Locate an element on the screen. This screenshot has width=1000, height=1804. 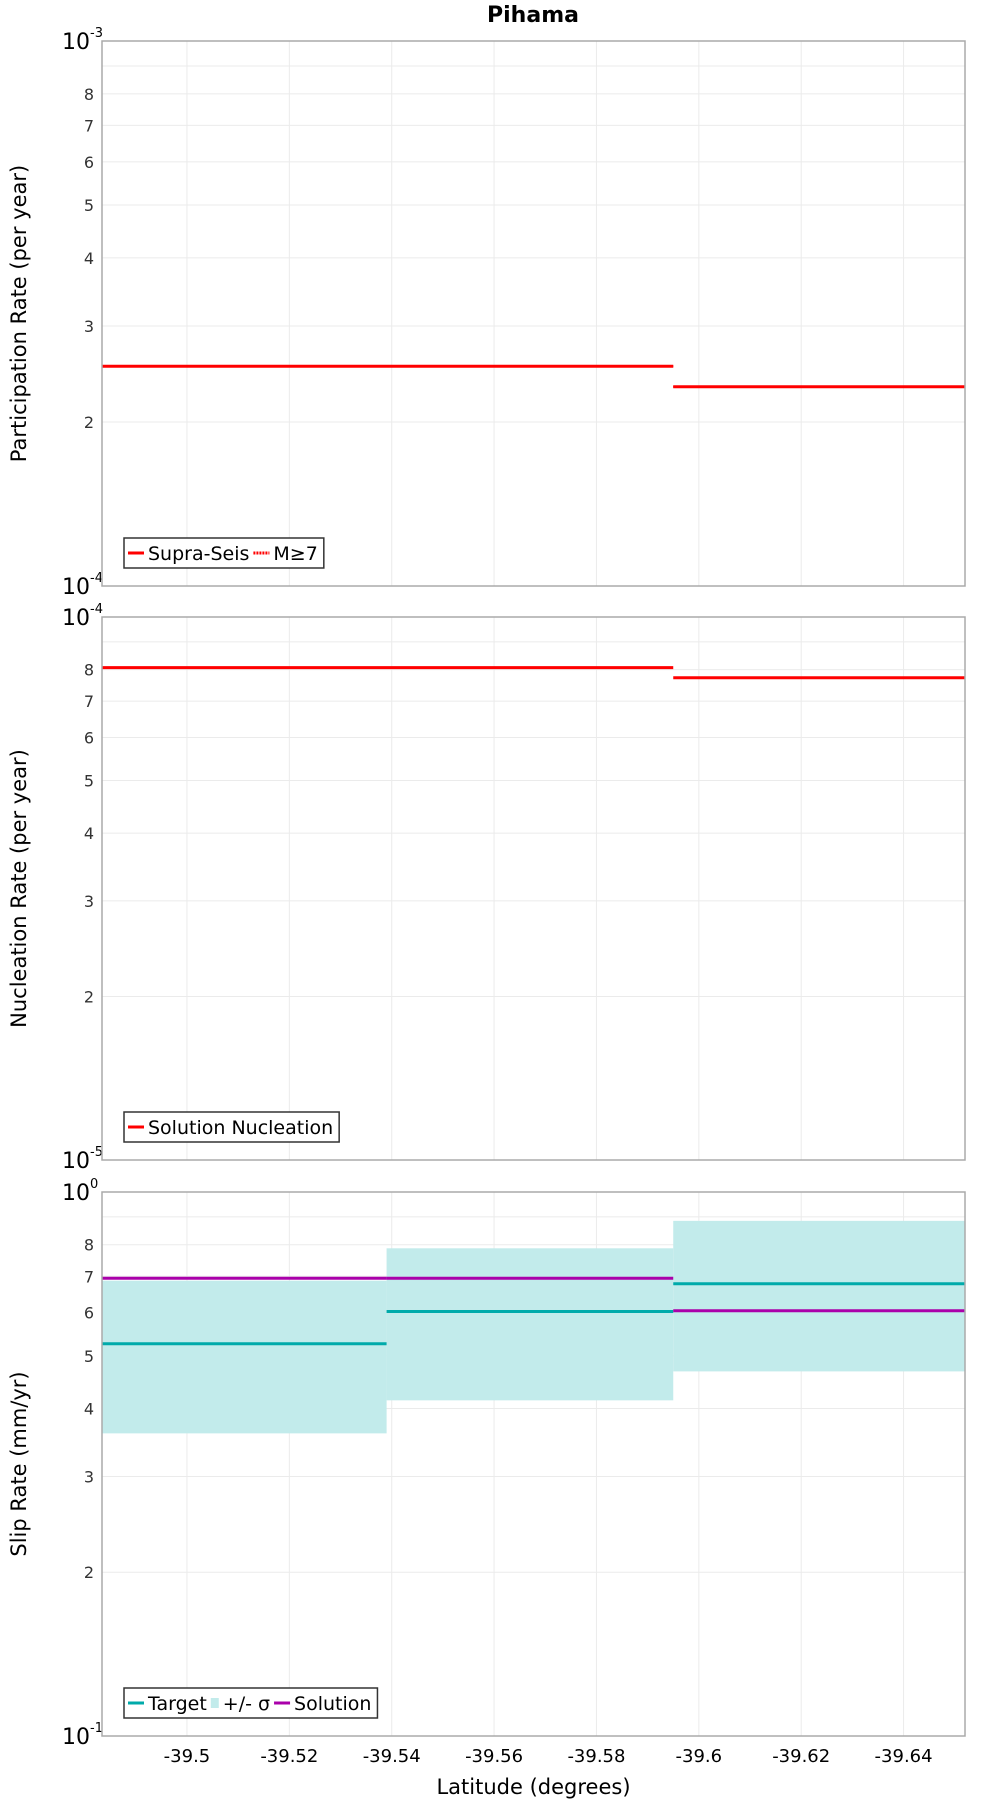
y-decade-exponent: -1 is located at coordinates (96, 1728).